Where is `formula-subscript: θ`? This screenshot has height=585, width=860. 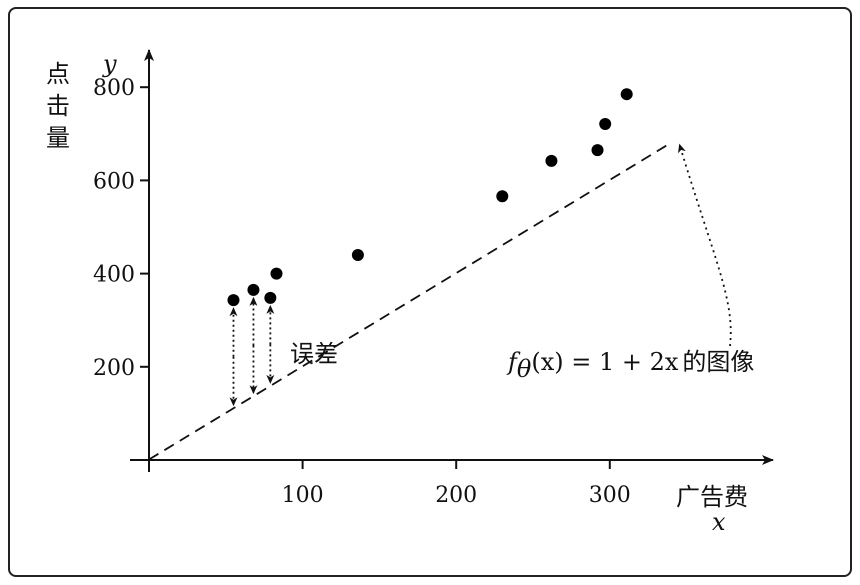
formula-subscript: θ is located at coordinates (524, 369).